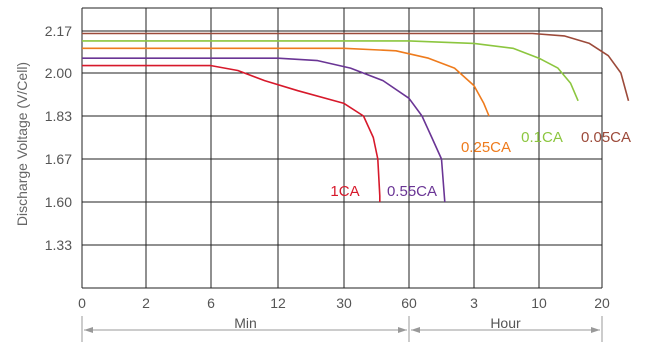 The image size is (650, 346). I want to click on y-tick-label: 1.60, so click(58, 202).